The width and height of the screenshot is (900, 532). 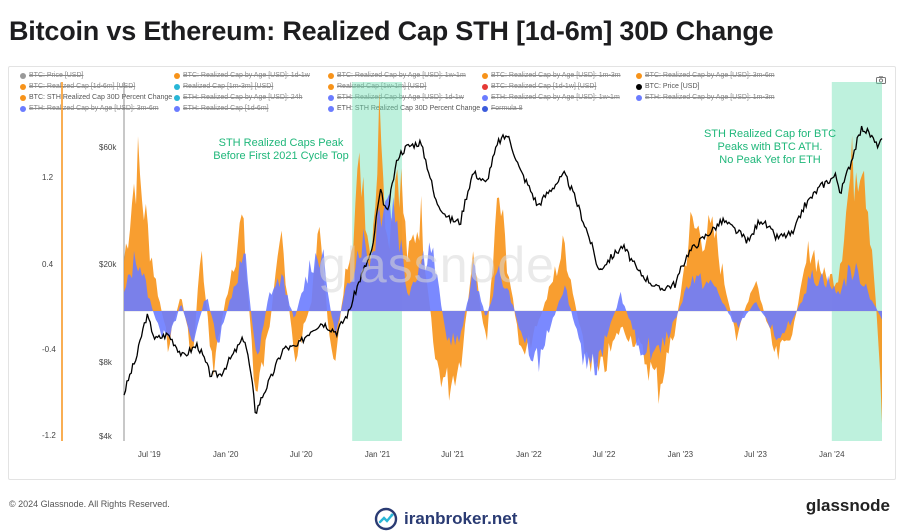 I want to click on annotation-left-line2: Before First 2021 Cycle Top, so click(x=281, y=156).